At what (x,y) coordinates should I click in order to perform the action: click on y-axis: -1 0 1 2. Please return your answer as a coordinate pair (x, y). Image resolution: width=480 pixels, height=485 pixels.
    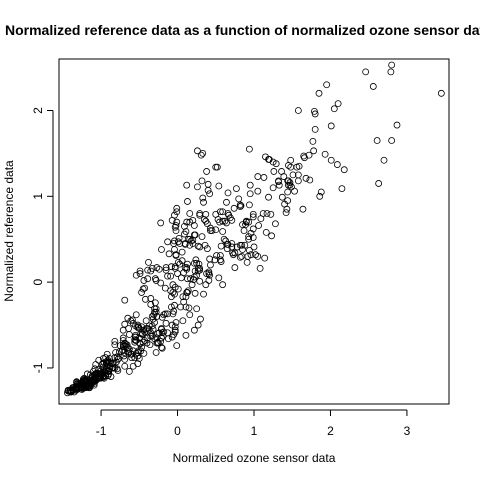
    Looking at the image, I should click on (42, 240).